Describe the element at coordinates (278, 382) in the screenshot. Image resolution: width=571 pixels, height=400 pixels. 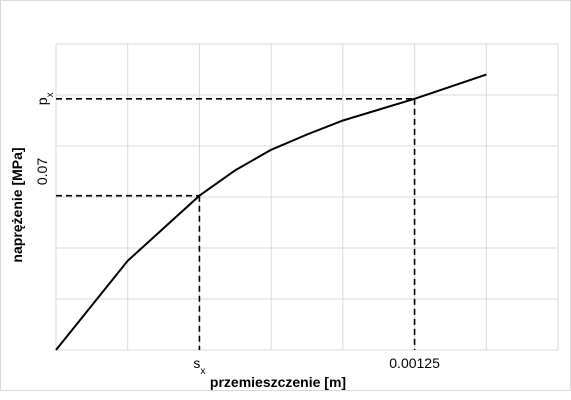
I see `x-axis-title: przemieszczenie [m]` at that location.